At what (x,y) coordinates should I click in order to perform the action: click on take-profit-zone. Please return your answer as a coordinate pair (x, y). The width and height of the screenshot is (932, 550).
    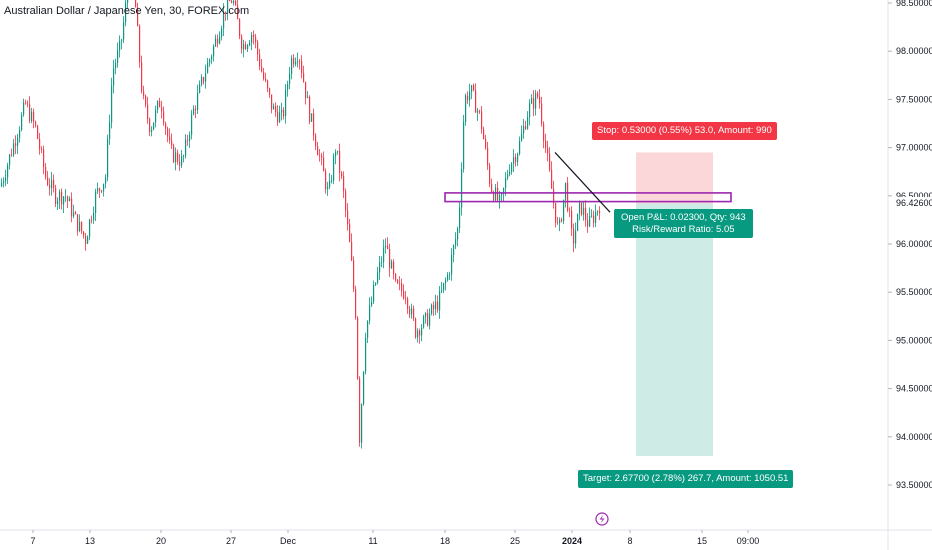
    Looking at the image, I should click on (674, 330).